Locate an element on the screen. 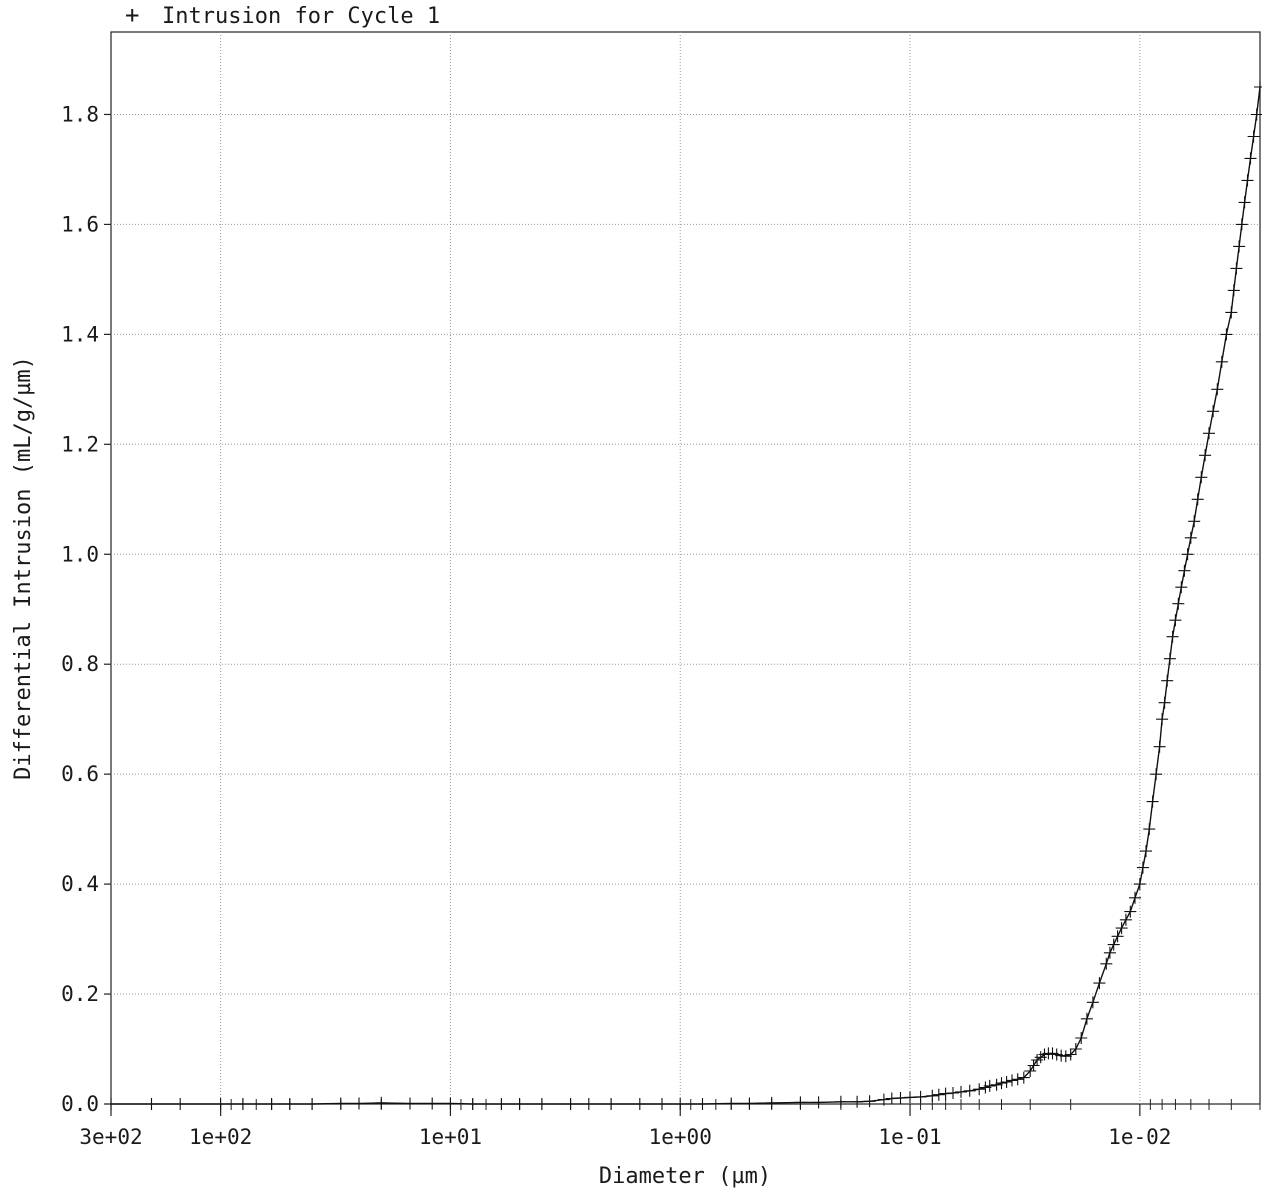  x-axis: 3e+02 1e+02 1e+01 1e+00 1e-01 1e-02 is located at coordinates (670, 1124).